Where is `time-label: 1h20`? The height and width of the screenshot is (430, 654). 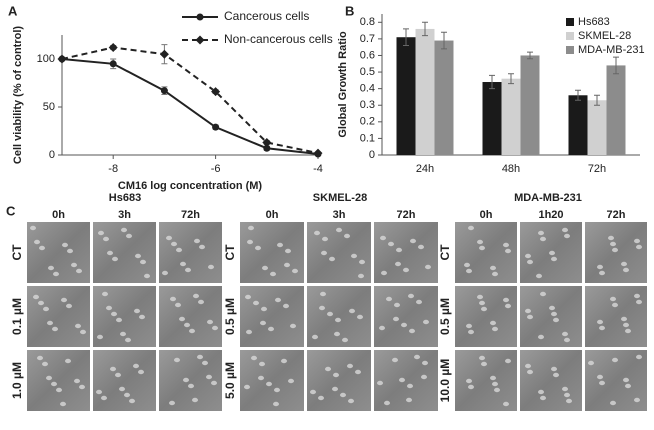 time-label: 1h20 is located at coordinates (550, 215).